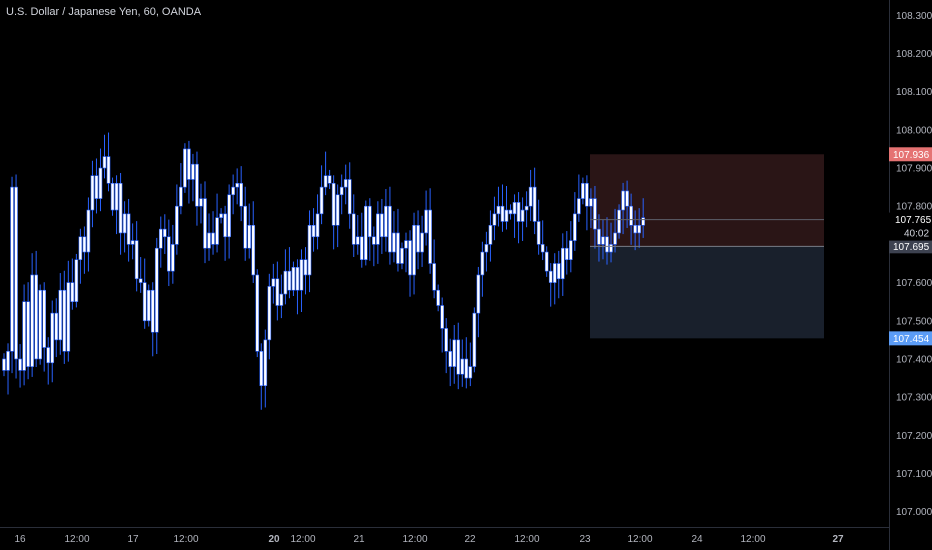  What do you see at coordinates (910, 338) in the screenshot?
I see `take-profit-badge-bg` at bounding box center [910, 338].